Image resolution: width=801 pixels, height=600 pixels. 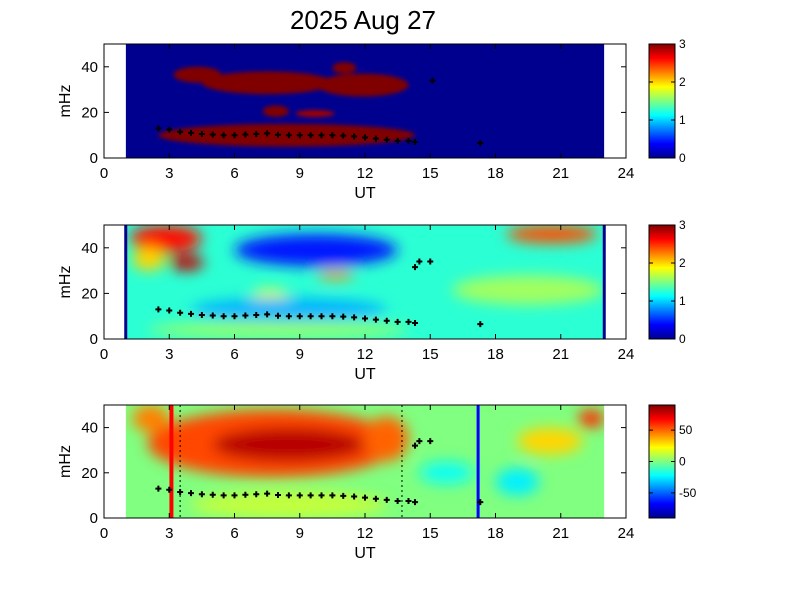 I want to click on colorbar-tick-label: -50, so click(x=688, y=493).